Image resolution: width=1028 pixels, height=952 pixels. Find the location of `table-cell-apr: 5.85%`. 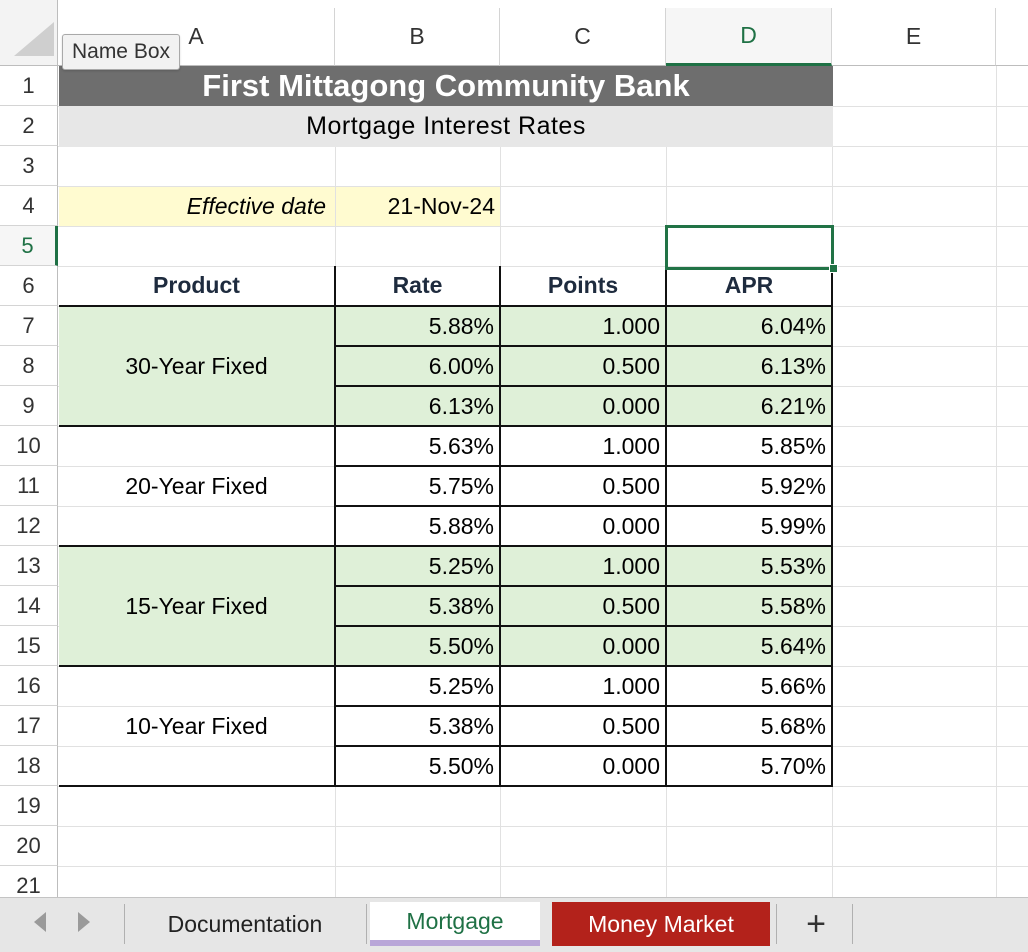

table-cell-apr: 5.85% is located at coordinates (750, 447).